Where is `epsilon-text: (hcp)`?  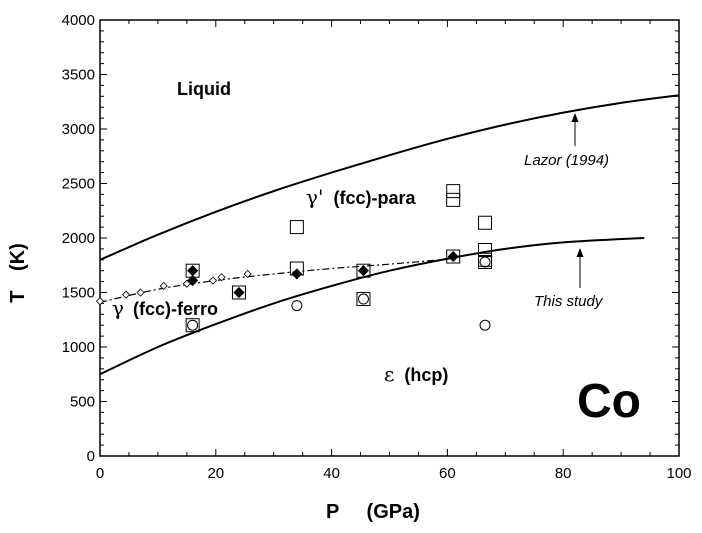 epsilon-text: (hcp) is located at coordinates (426, 375).